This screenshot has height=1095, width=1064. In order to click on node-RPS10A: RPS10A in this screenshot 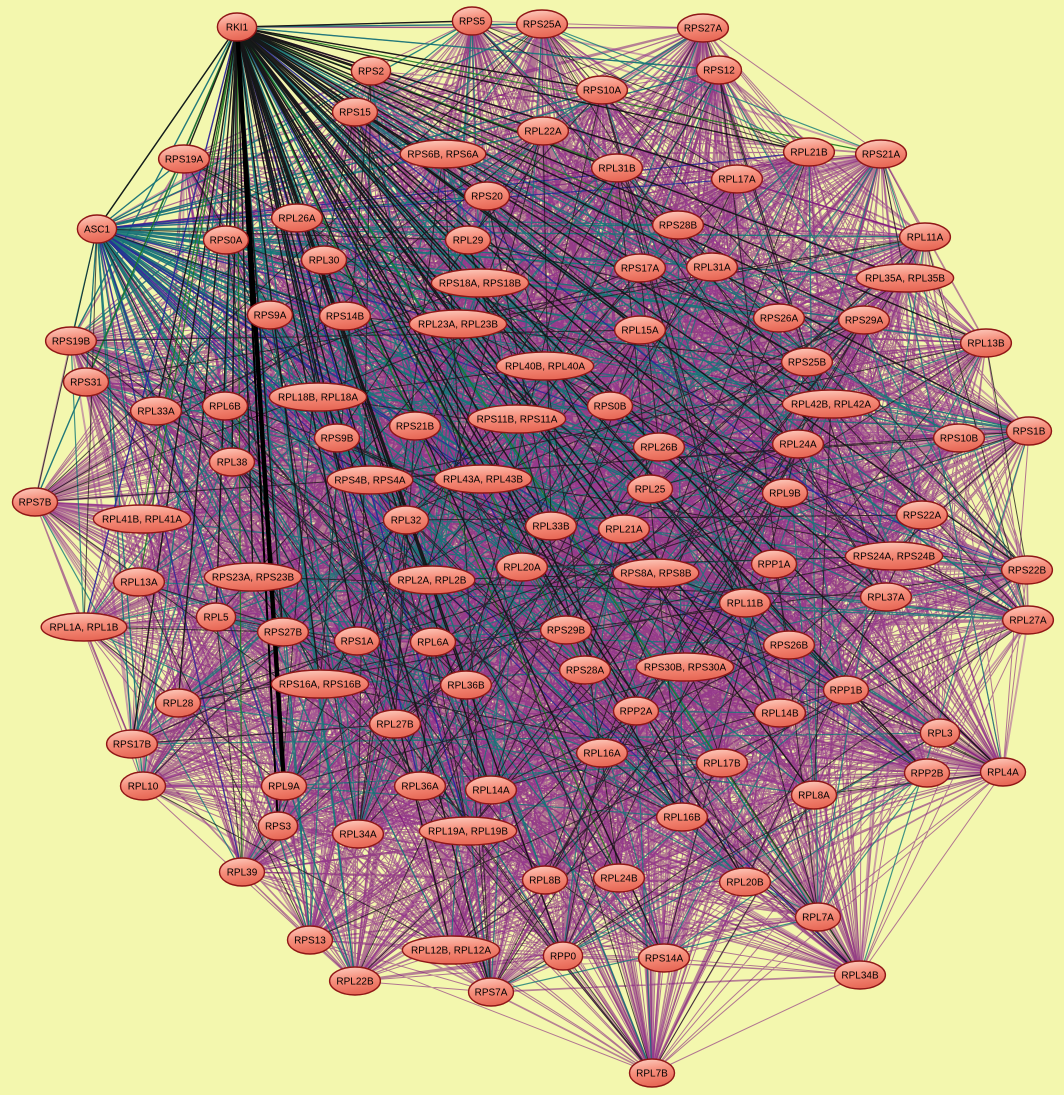, I will do `click(602, 90)`.